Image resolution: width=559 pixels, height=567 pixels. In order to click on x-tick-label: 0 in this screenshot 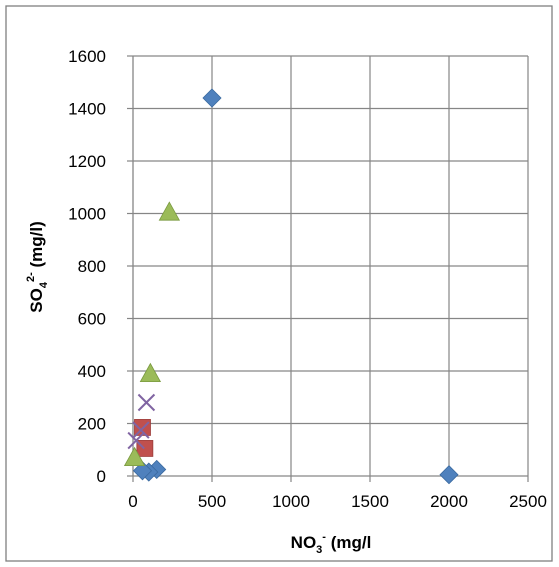, I will do `click(132, 501)`.